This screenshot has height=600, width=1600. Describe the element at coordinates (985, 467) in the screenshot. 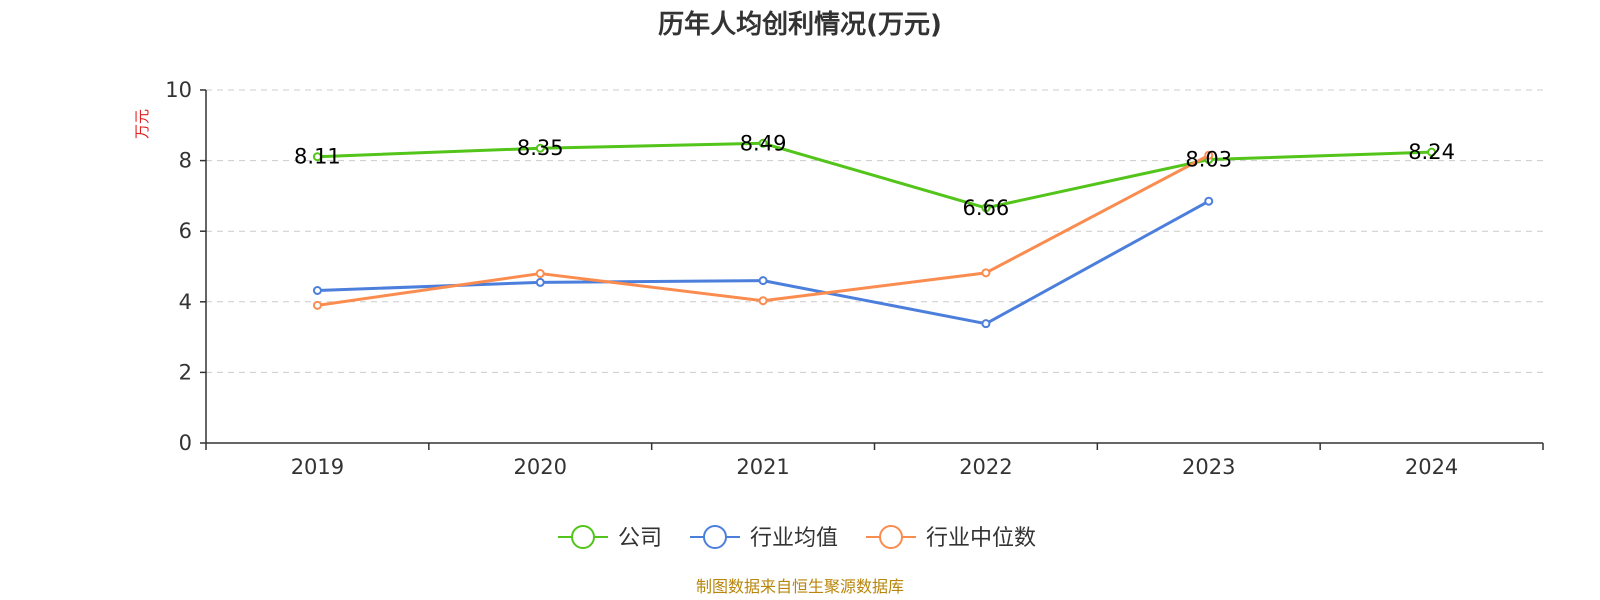

I see `x-tick-label: 2022` at that location.